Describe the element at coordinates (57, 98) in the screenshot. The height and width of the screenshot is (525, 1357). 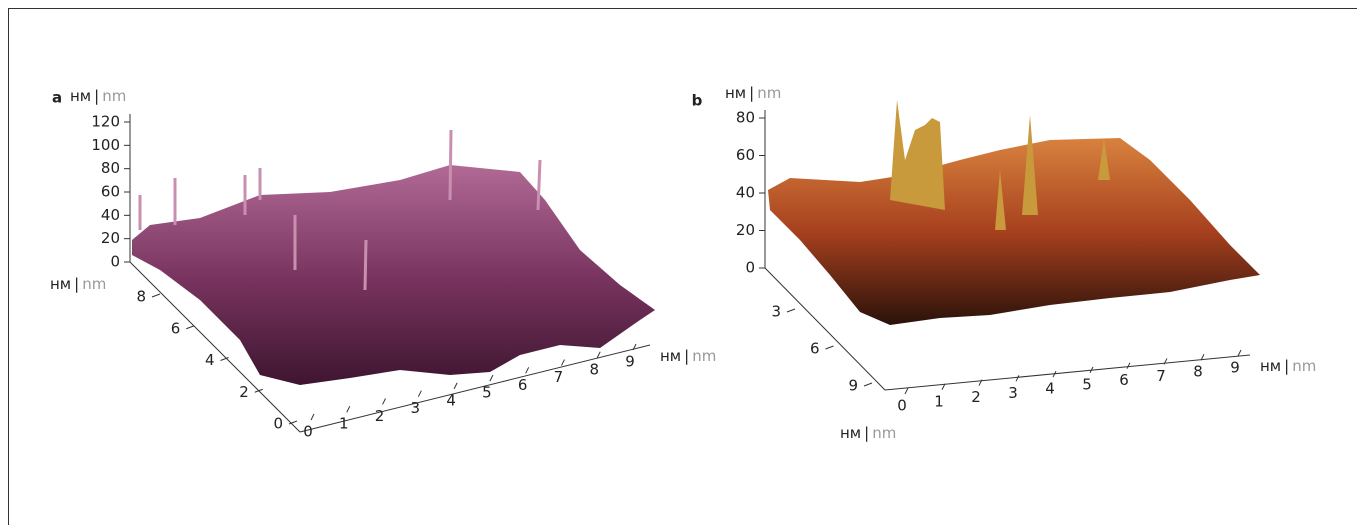
I see `panel-label: a` at that location.